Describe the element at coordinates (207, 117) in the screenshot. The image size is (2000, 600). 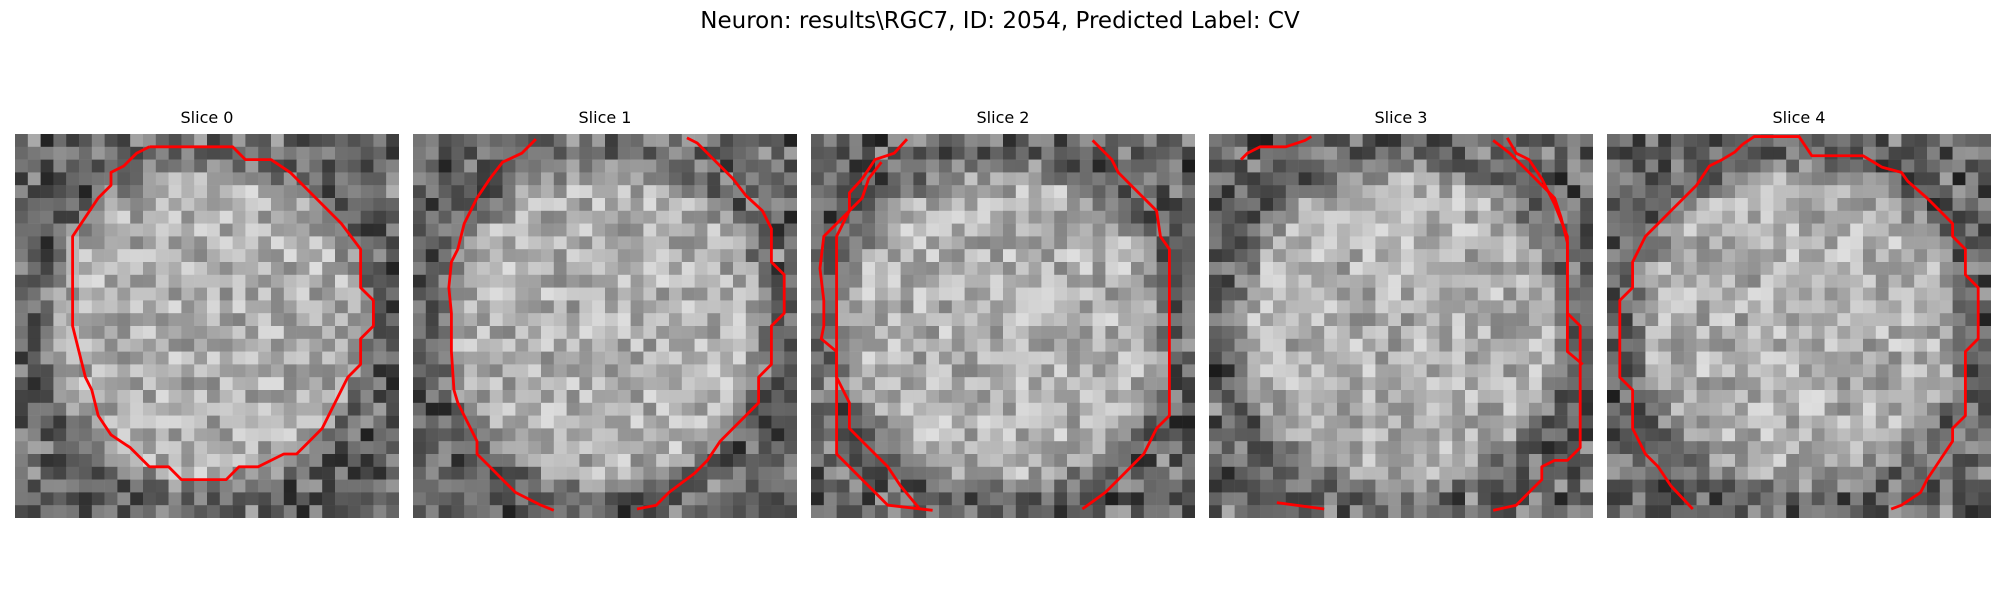
I see `slice-title: Slice 0` at that location.